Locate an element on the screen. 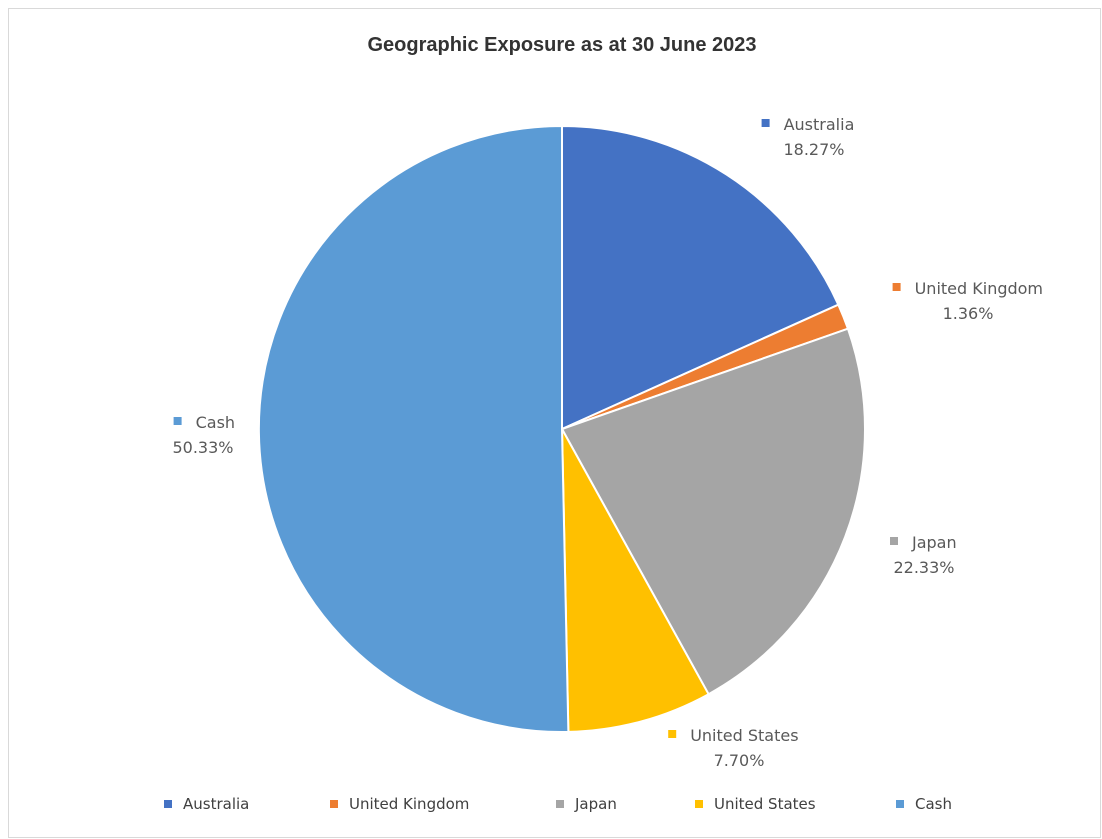 The width and height of the screenshot is (1102, 839). slice-label-name: Japan is located at coordinates (934, 542).